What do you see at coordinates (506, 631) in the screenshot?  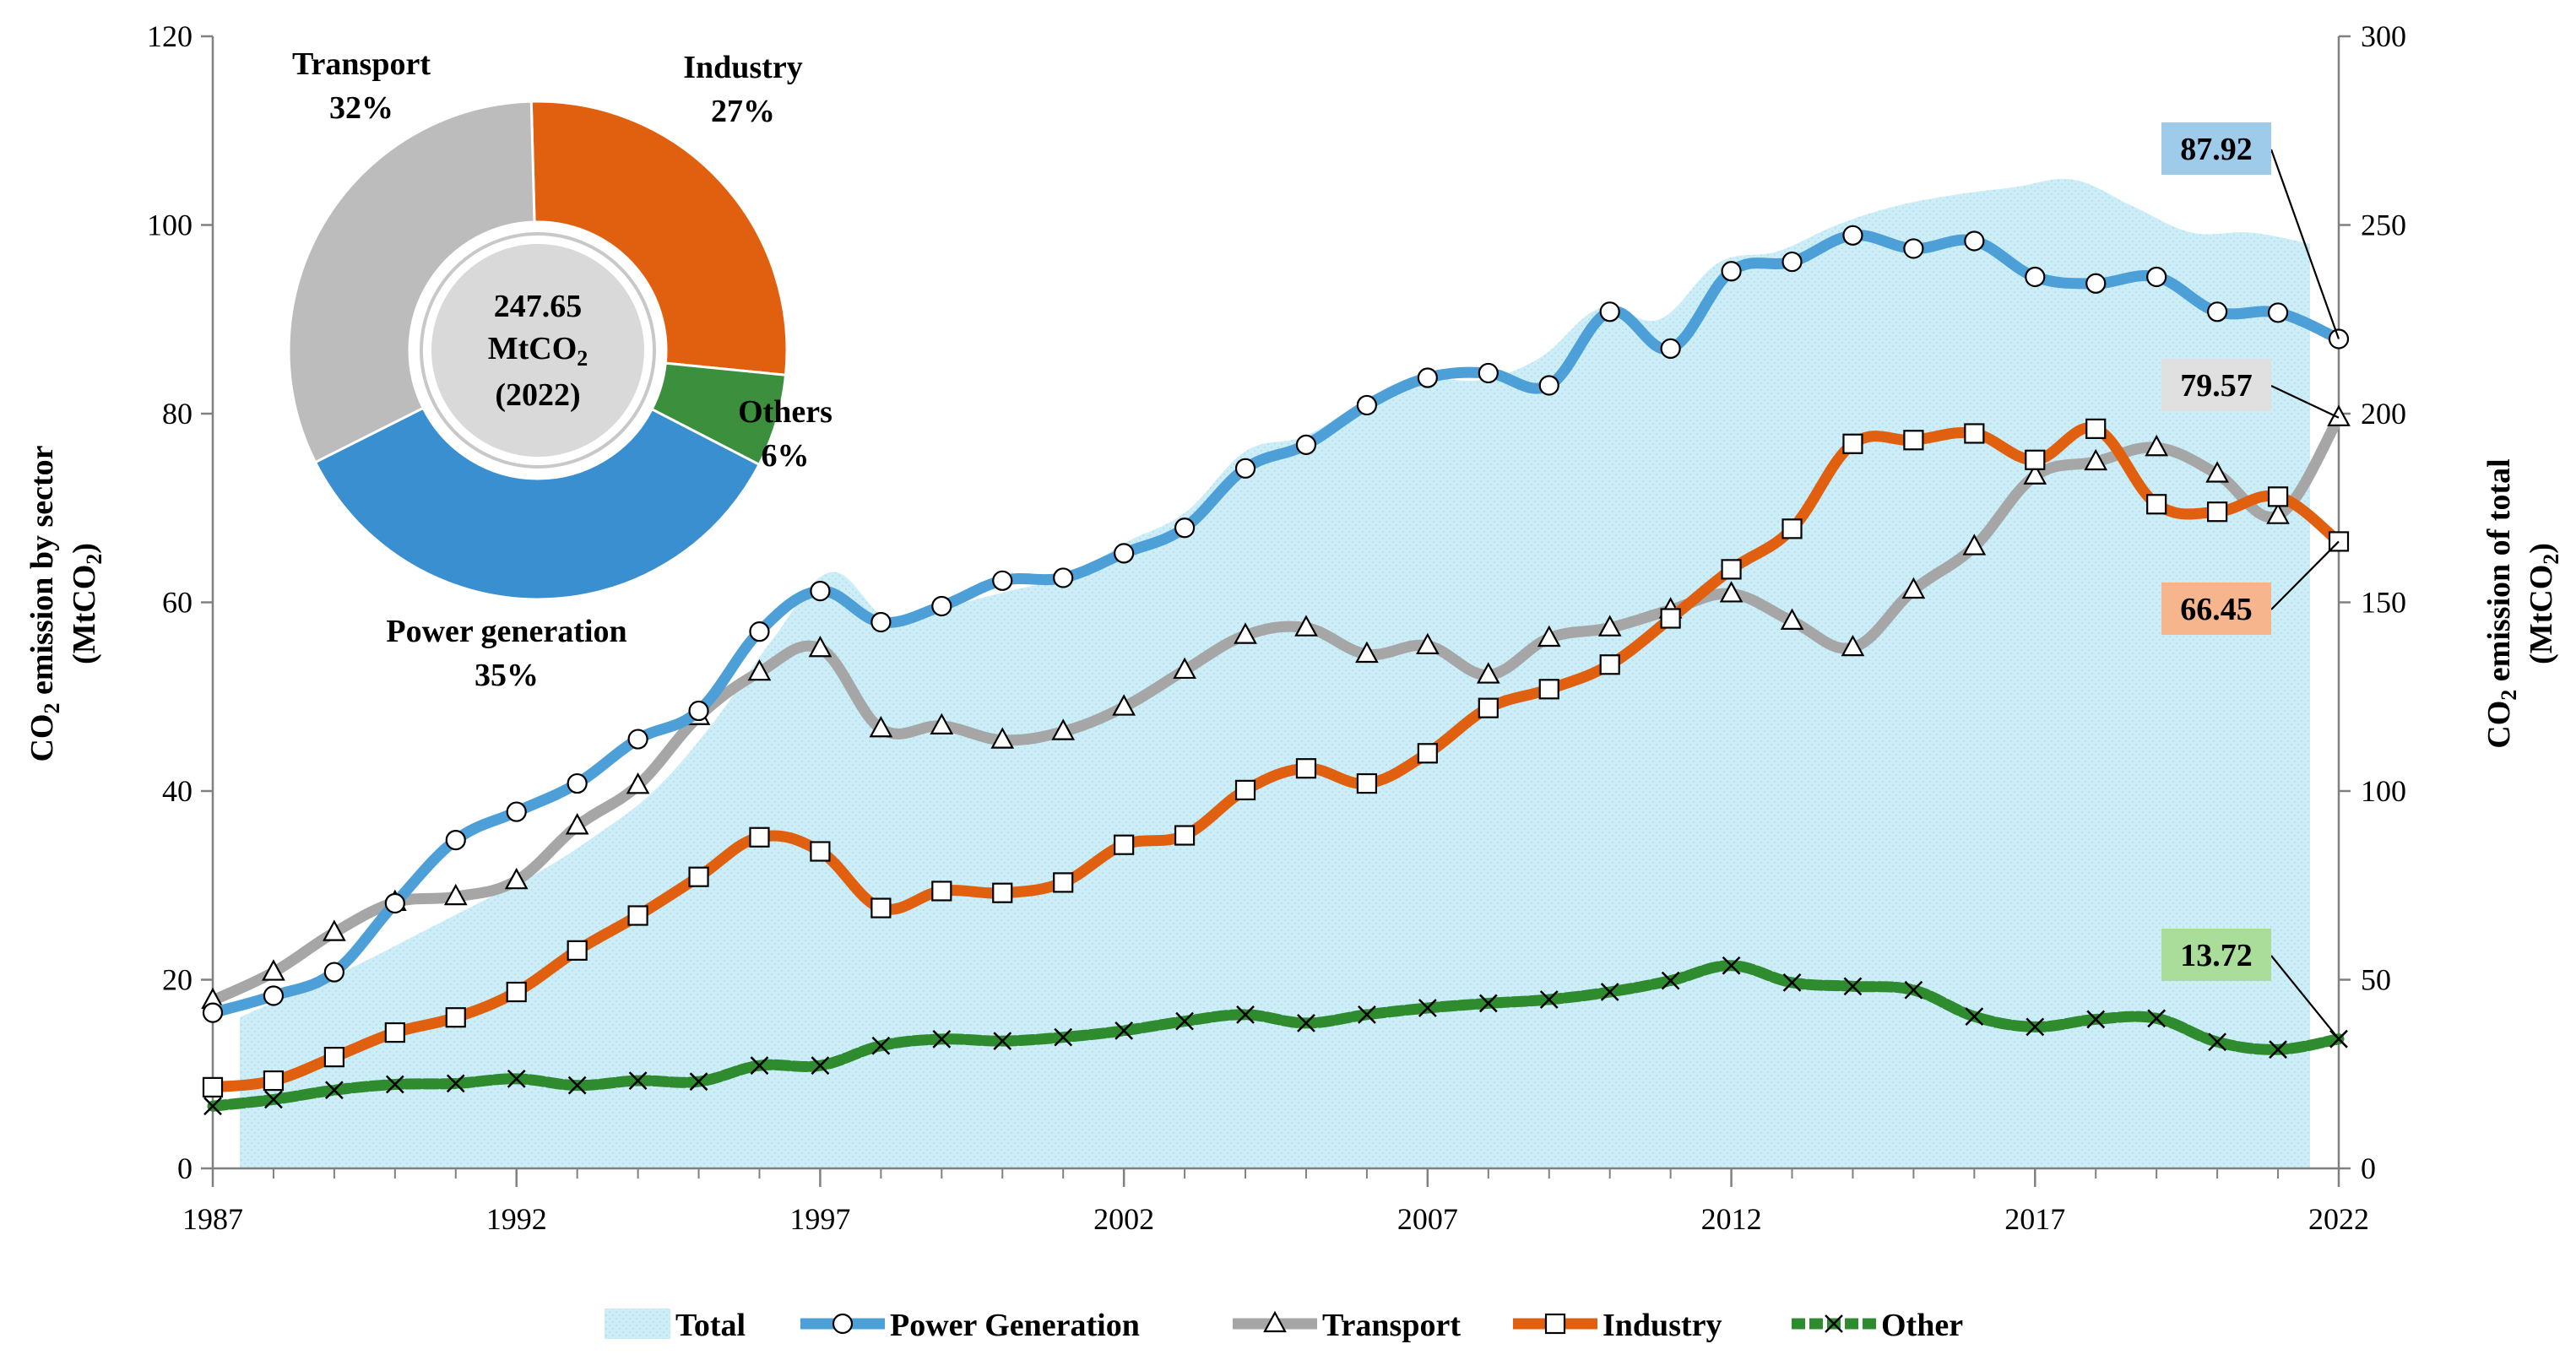 I see `pie-label-power-generation: Power generation` at bounding box center [506, 631].